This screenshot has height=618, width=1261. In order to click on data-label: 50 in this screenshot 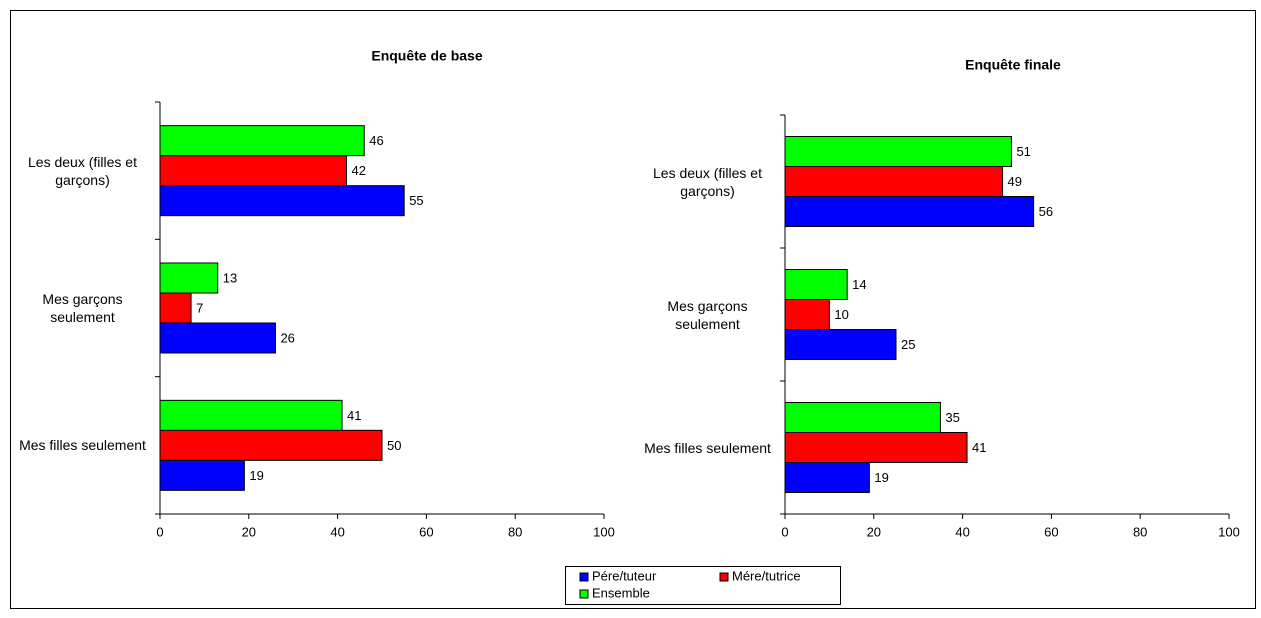, I will do `click(394, 445)`.